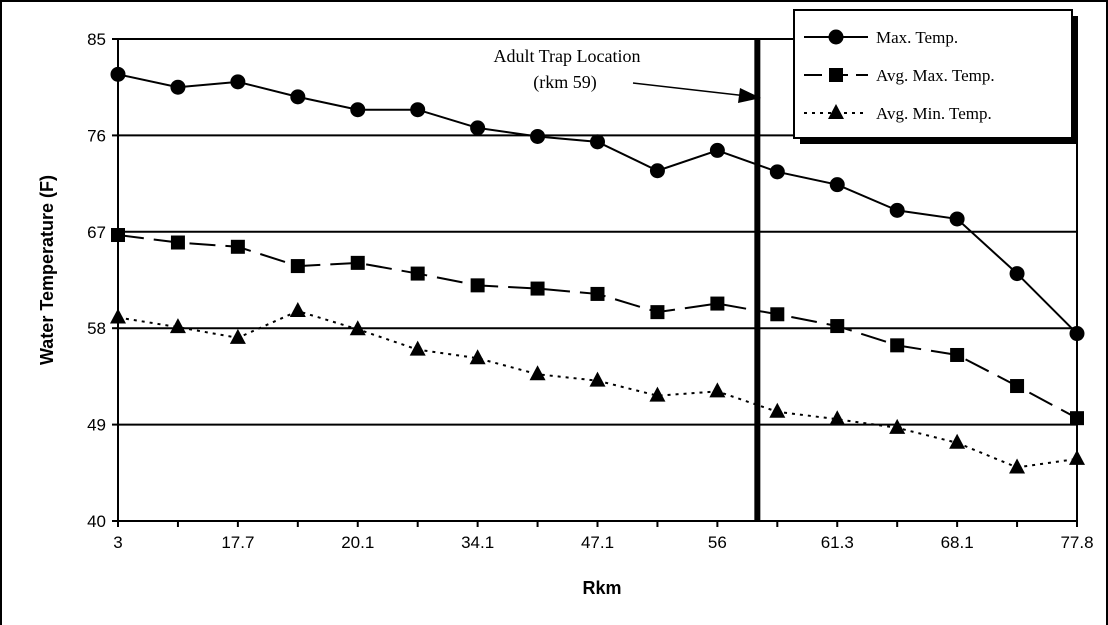 This screenshot has height=625, width=1108. Describe the element at coordinates (717, 542) in the screenshot. I see `x-tick-label: 56` at that location.